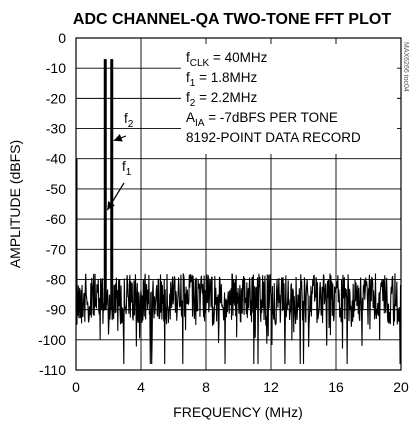 The width and height of the screenshot is (409, 429). What do you see at coordinates (206, 387) in the screenshot?
I see `x-tick-label: 8` at bounding box center [206, 387].